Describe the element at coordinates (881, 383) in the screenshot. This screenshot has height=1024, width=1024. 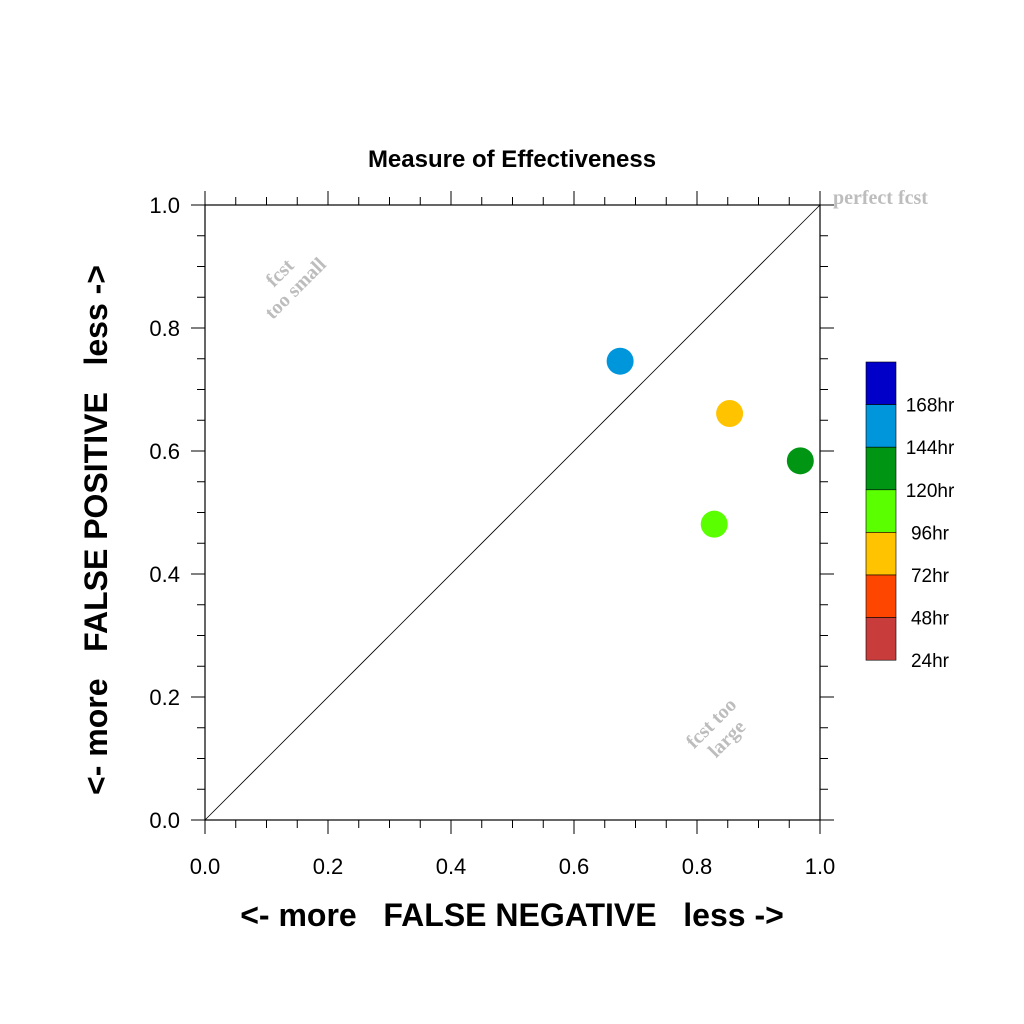
I see `legend-swatch-168hr` at that location.